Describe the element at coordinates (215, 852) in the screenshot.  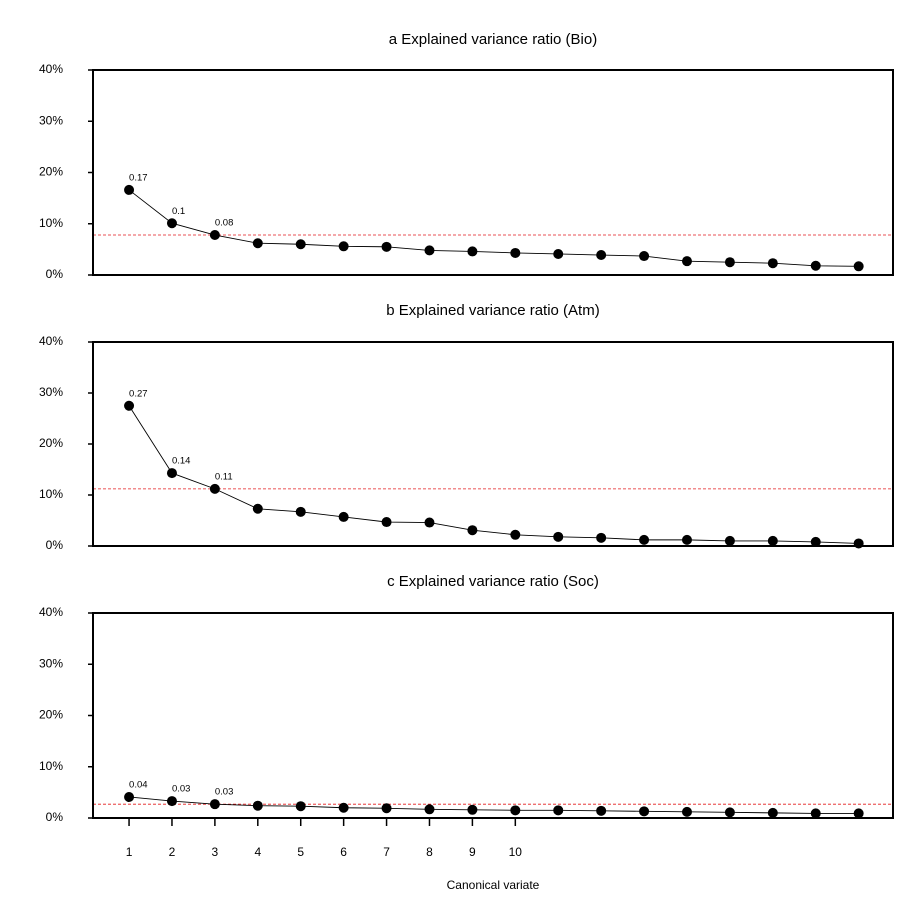
I see `x-tick-label: 3` at that location.